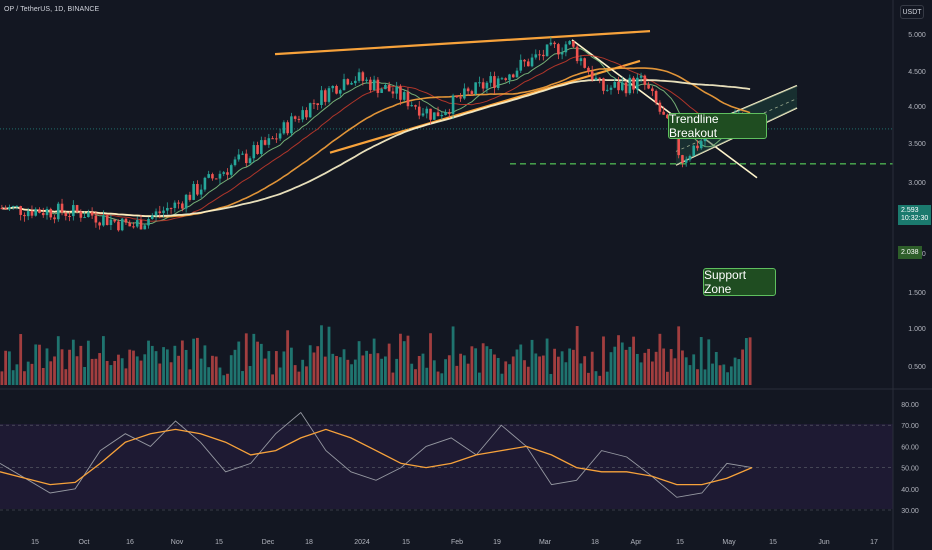 The height and width of the screenshot is (550, 932). What do you see at coordinates (497, 542) in the screenshot?
I see `time-tick-label: 19` at bounding box center [497, 542].